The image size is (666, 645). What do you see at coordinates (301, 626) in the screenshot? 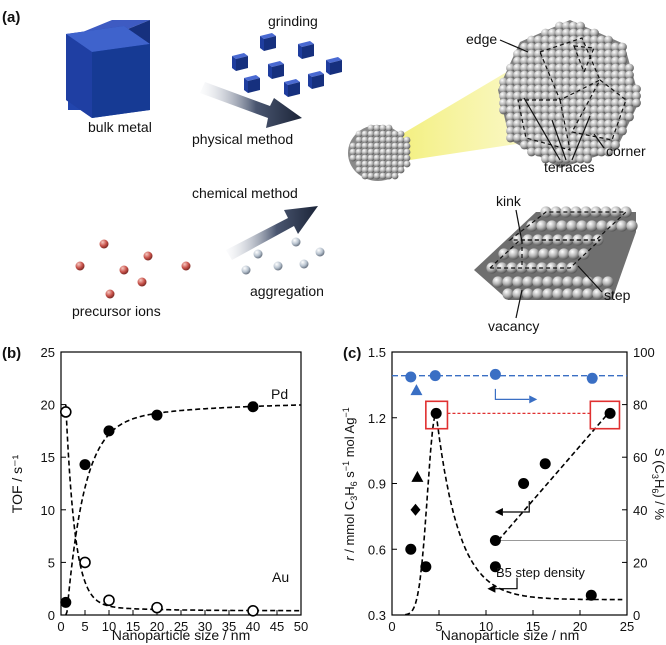
I see `x-tick-label: 50` at bounding box center [301, 626].